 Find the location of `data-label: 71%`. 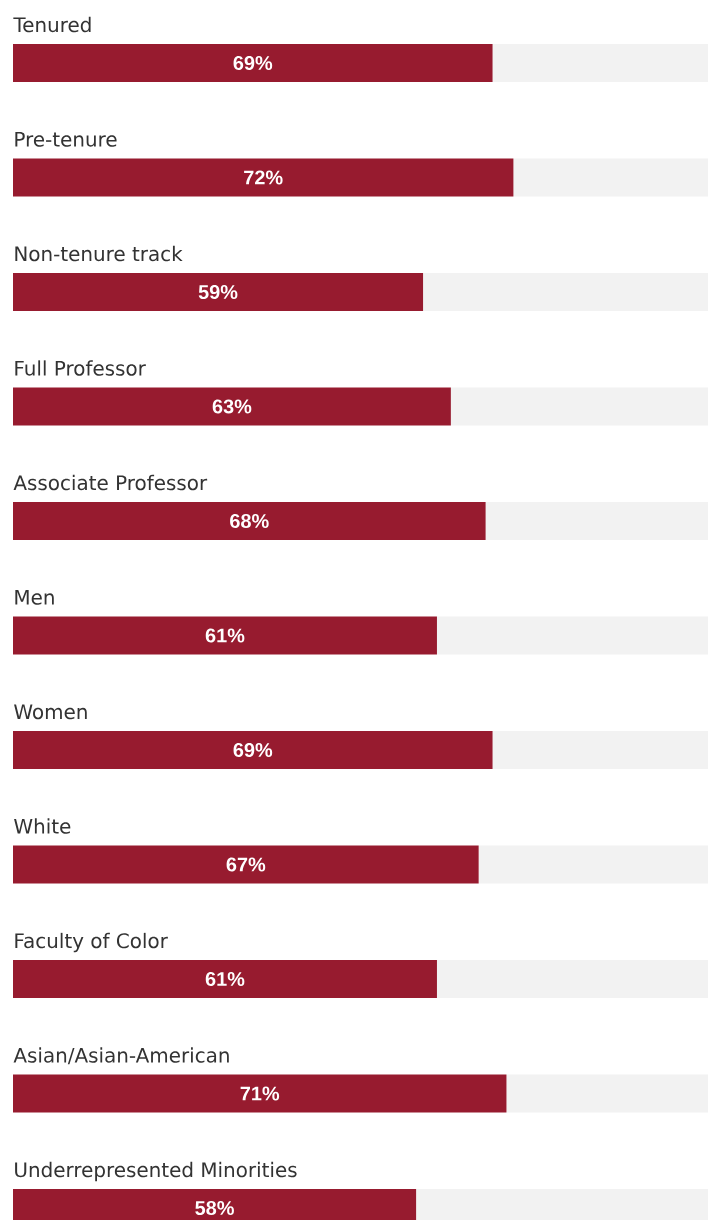

data-label: 71% is located at coordinates (260, 1093).